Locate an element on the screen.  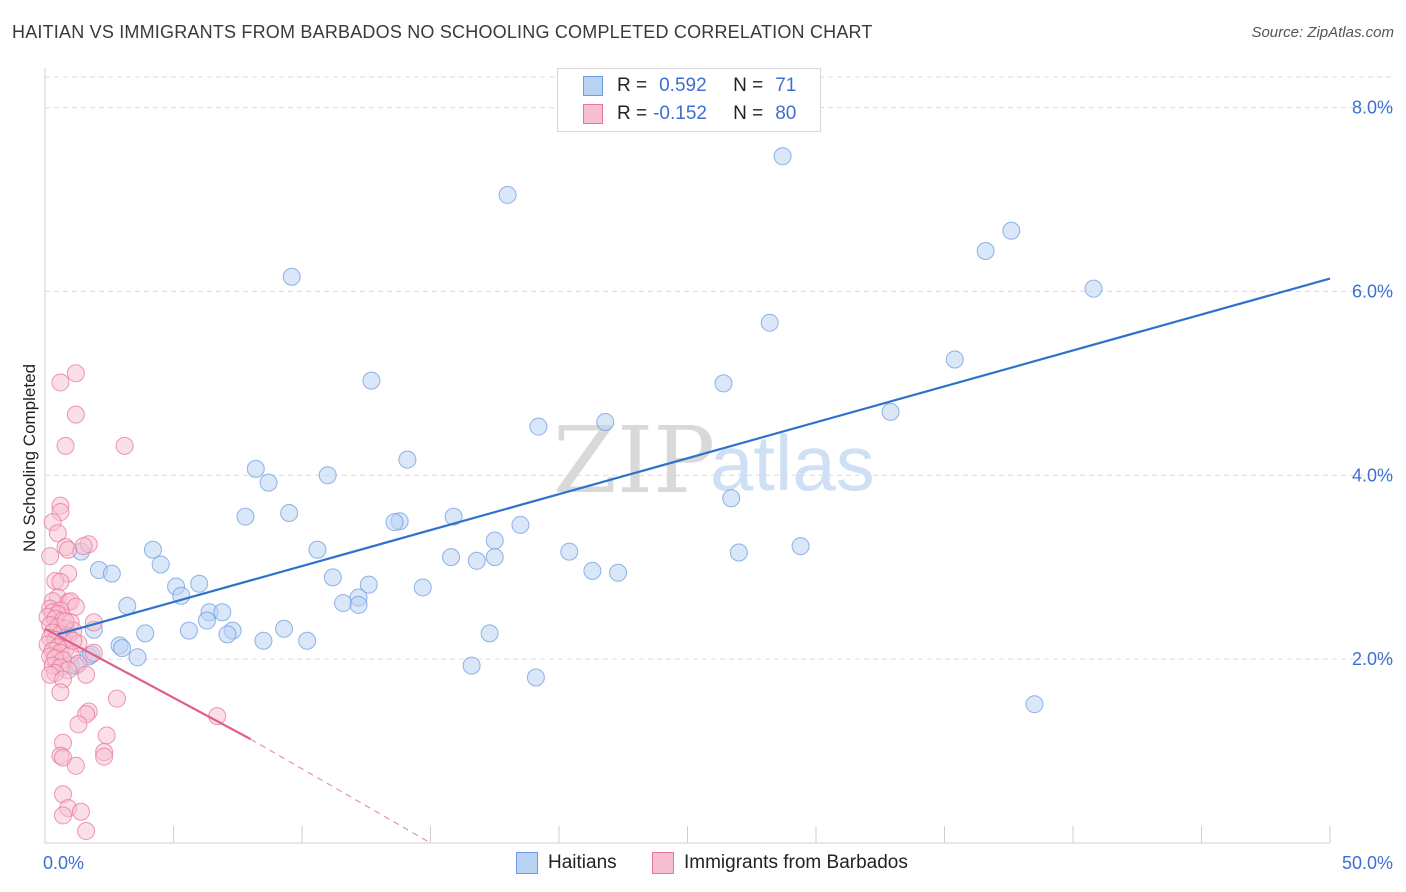
watermark: ZIP atlas is located at coordinates (714, 460).